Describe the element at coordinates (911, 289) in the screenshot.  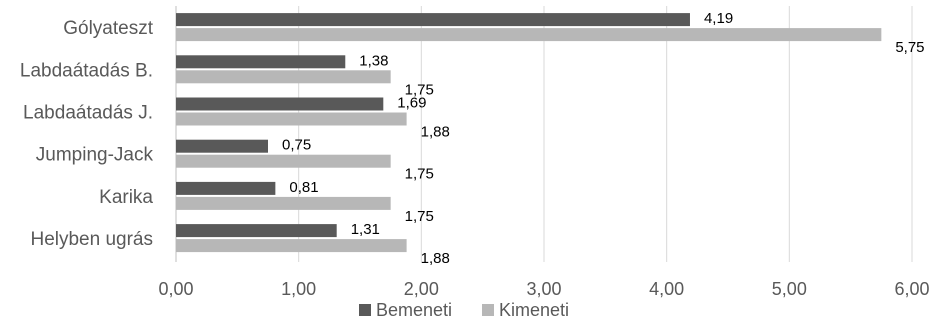
I see `x-tick-label: 6,00` at that location.